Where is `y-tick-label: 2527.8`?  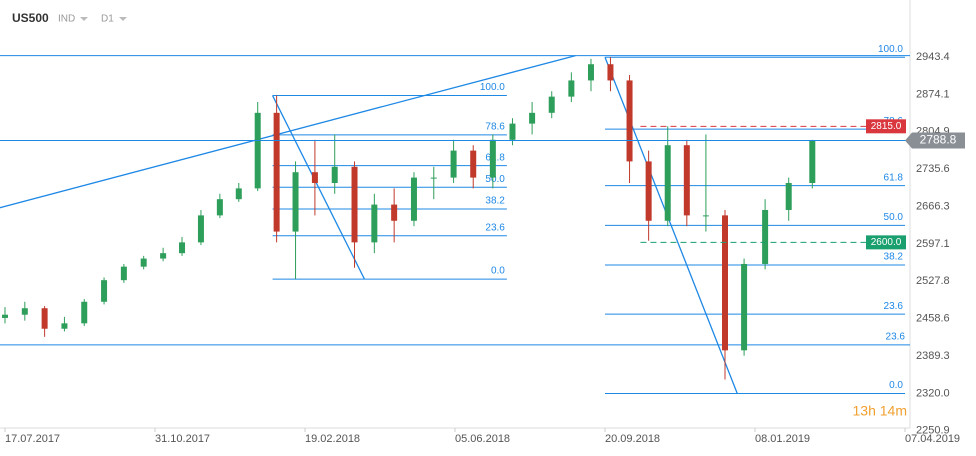 y-tick-label: 2527.8 is located at coordinates (933, 281).